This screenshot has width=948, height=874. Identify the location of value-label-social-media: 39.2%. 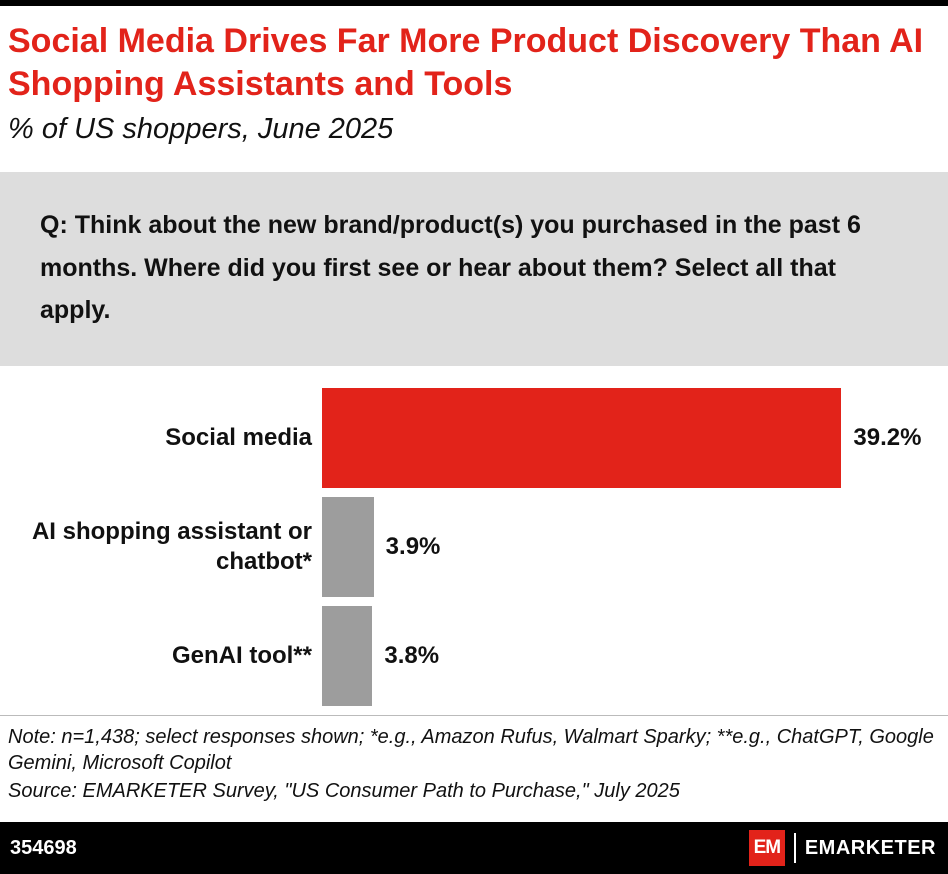
(887, 437).